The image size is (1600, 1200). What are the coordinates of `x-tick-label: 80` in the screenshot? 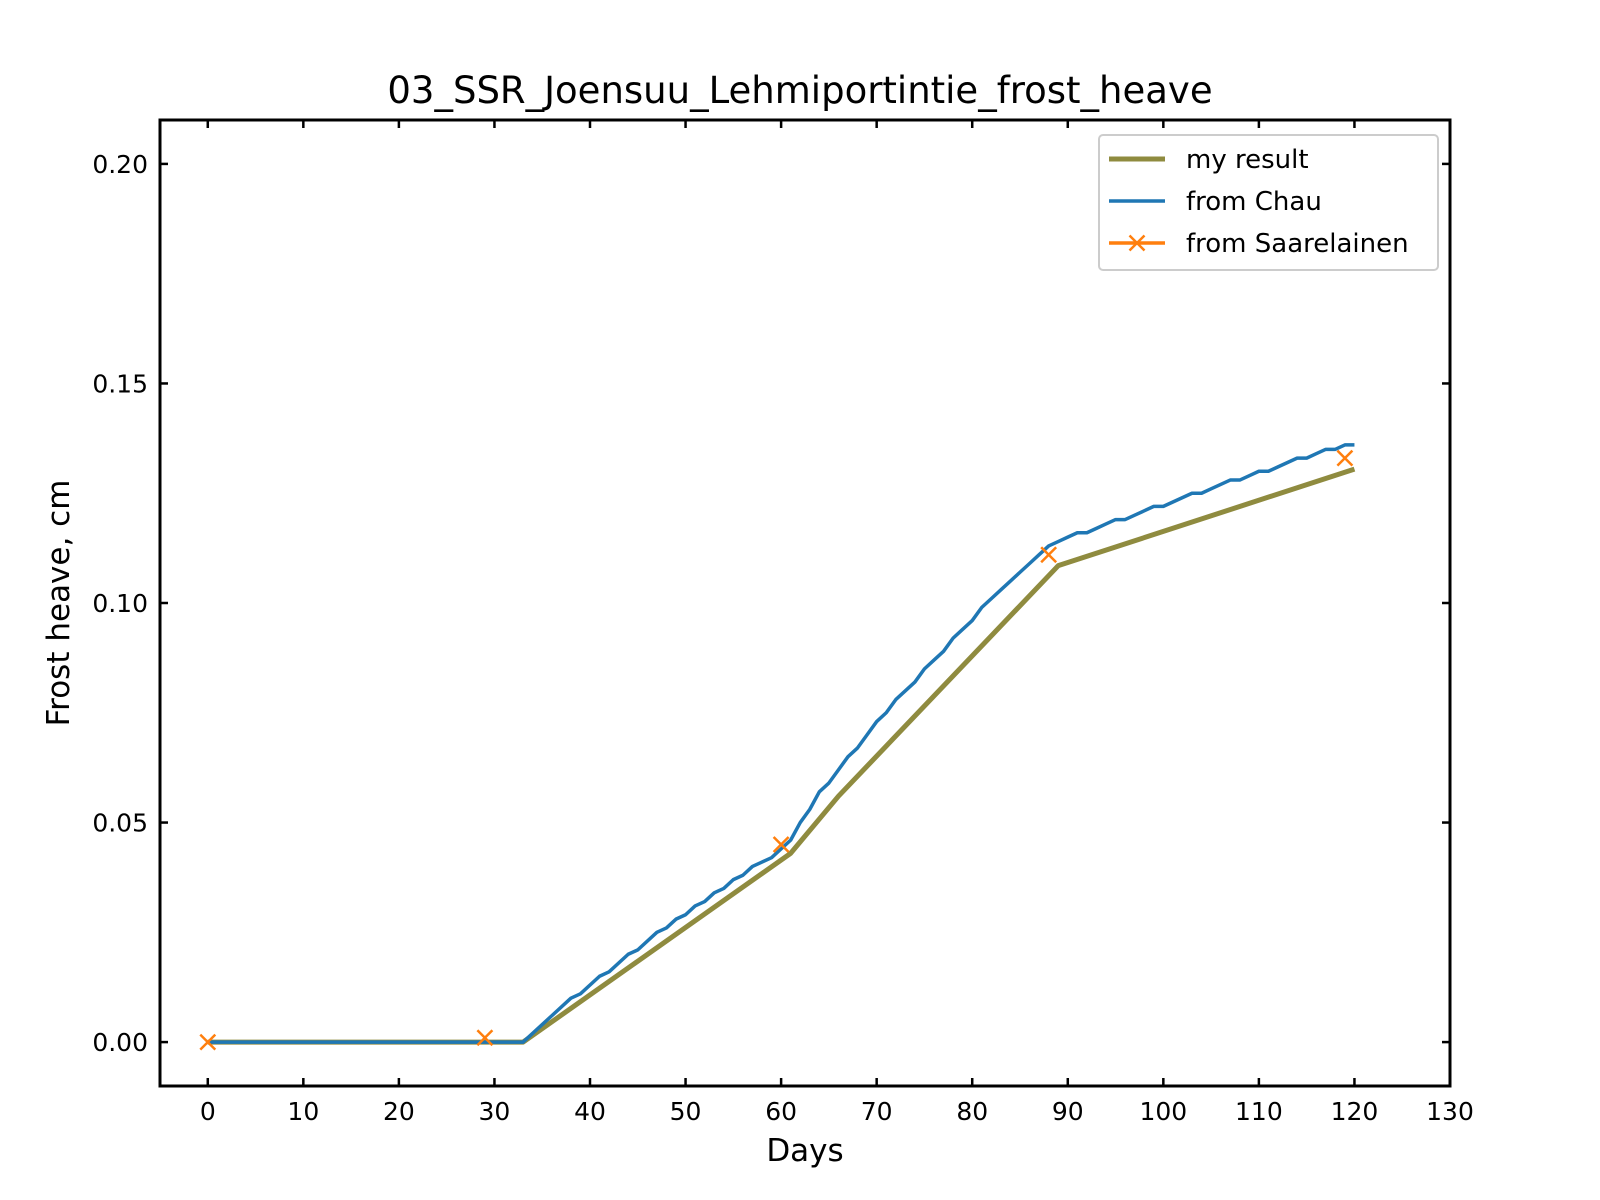 It's located at (972, 1111).